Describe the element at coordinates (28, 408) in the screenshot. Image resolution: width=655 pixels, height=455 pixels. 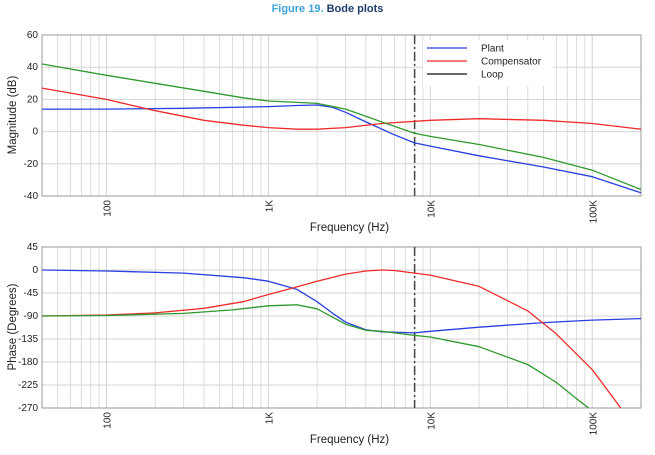
I see `y-tick-label: -270` at that location.